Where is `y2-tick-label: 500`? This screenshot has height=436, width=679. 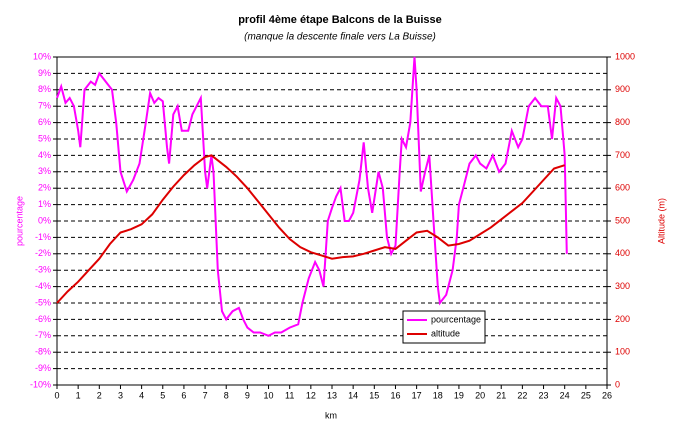
y2-tick-label: 500 is located at coordinates (622, 220).